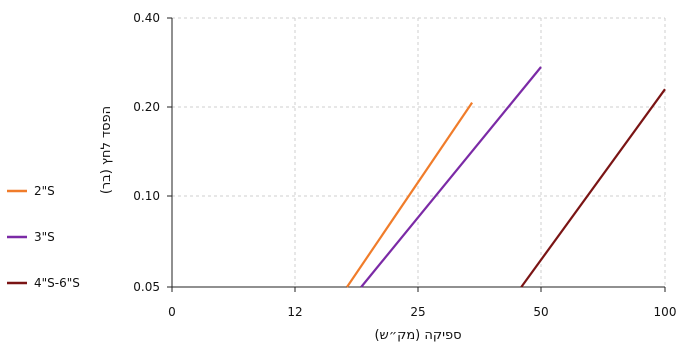 This screenshot has height=349, width=678. I want to click on legend-label: 3"S, so click(44, 237).